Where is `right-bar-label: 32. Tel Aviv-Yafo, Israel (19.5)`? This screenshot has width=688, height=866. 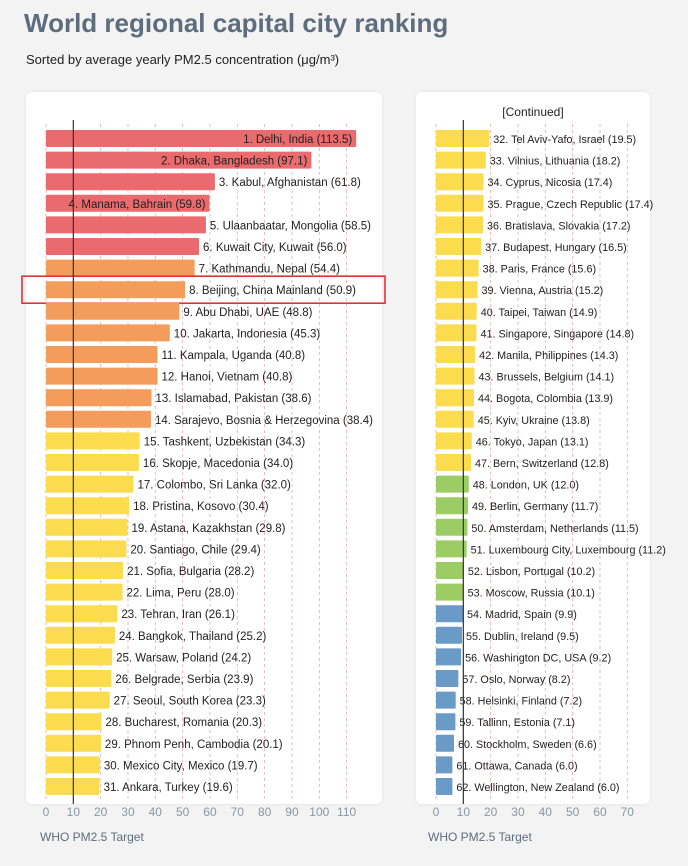
right-bar-label: 32. Tel Aviv-Yafo, Israel (19.5) is located at coordinates (564, 140).